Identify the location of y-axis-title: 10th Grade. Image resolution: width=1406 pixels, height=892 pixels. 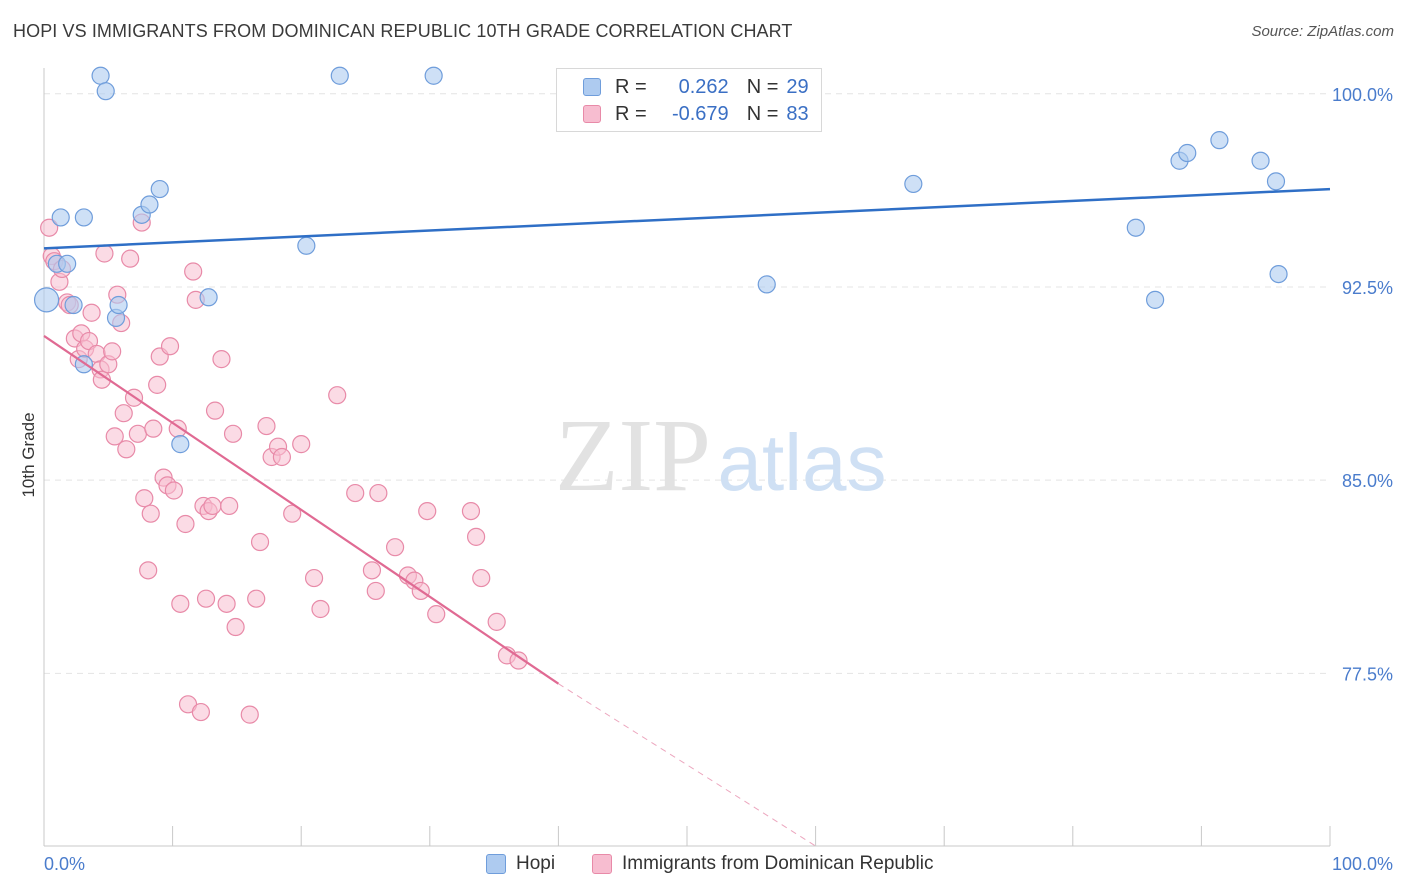
(28, 454).